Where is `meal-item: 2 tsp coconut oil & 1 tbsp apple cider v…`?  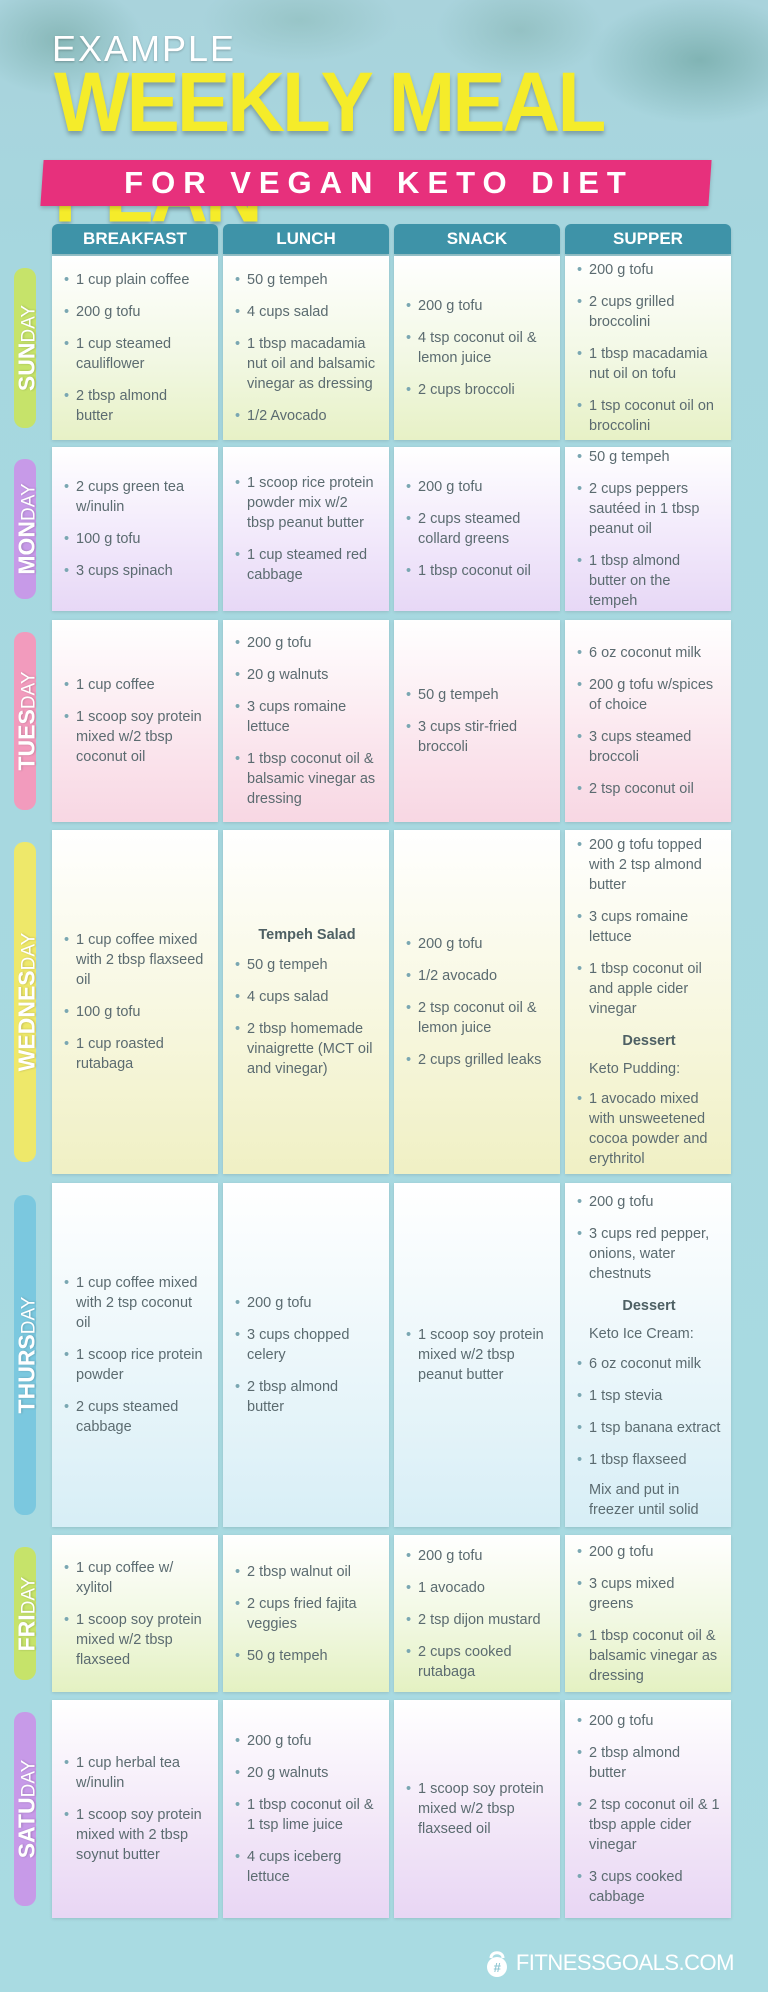 meal-item: 2 tsp coconut oil & 1 tbsp apple cider v… is located at coordinates (649, 1825).